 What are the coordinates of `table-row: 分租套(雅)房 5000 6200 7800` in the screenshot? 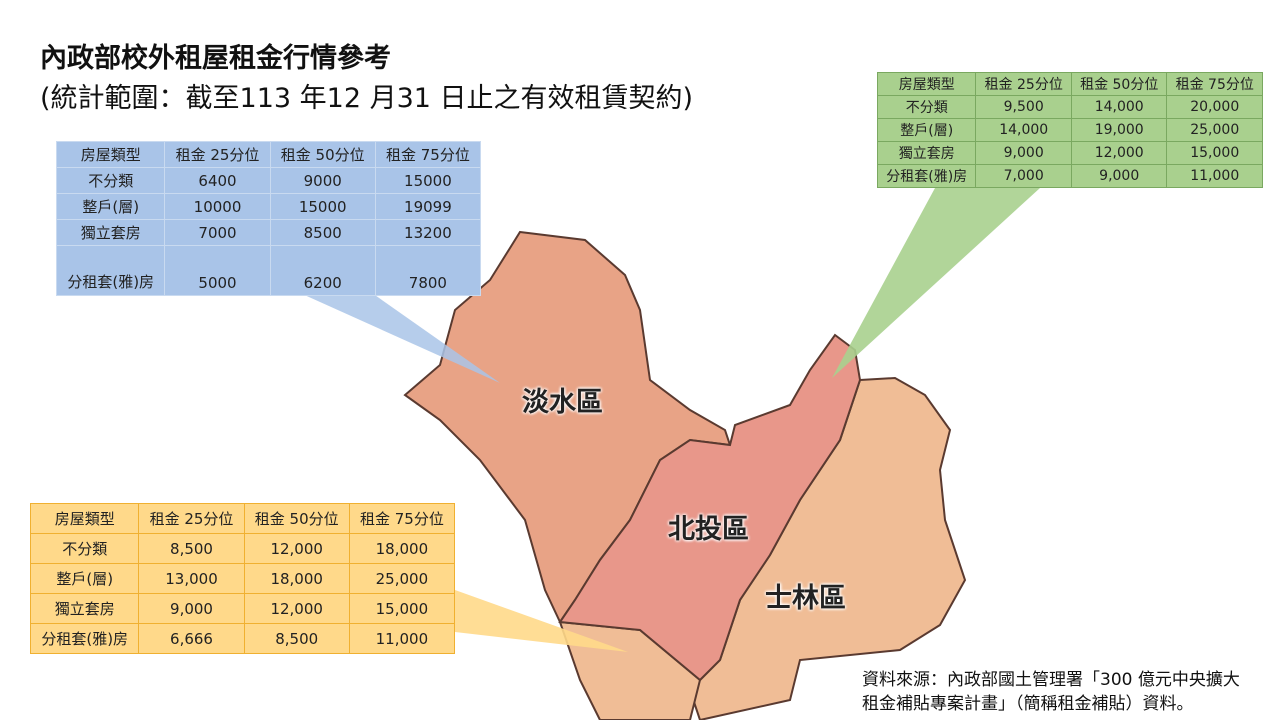 It's located at (268, 270).